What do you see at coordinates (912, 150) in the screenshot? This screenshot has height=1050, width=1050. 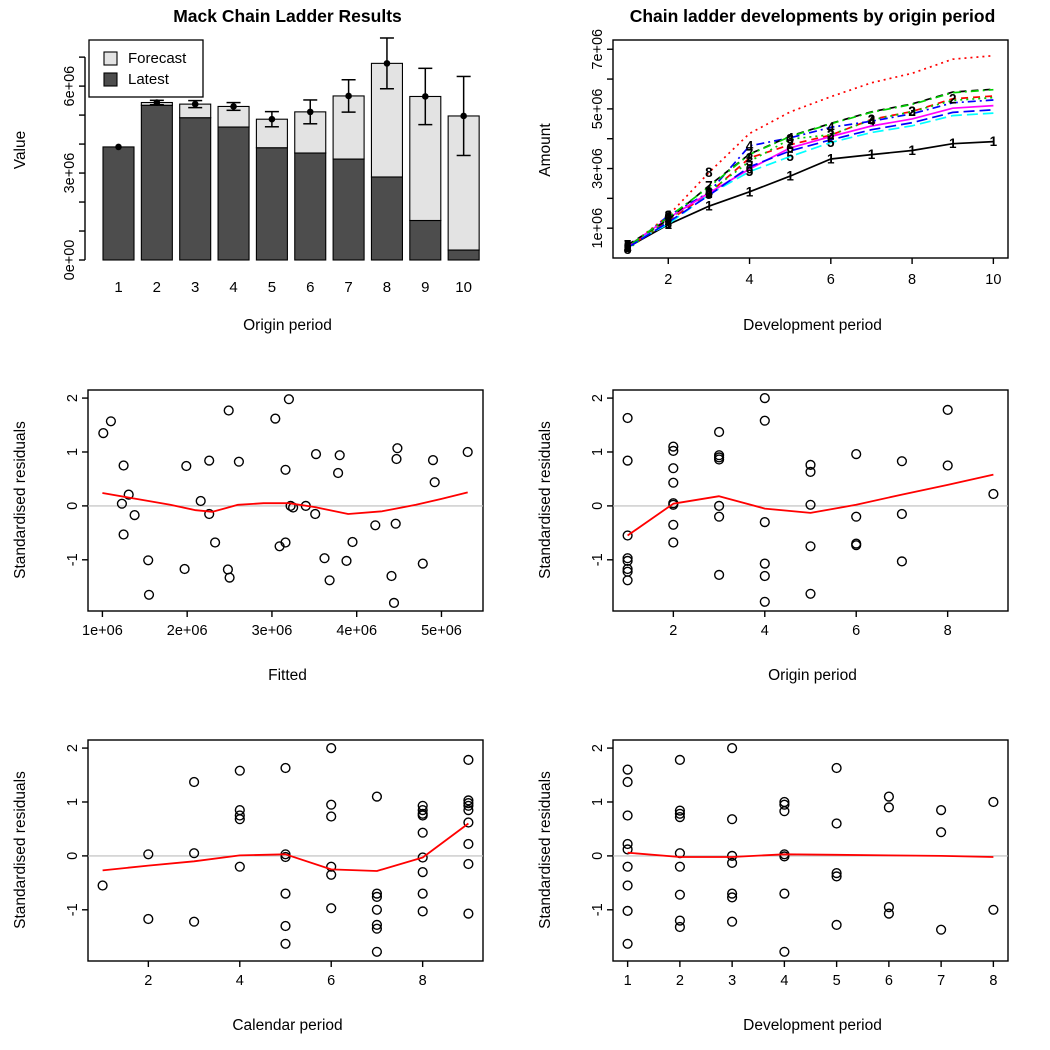 I see `point-marker: 1` at bounding box center [912, 150].